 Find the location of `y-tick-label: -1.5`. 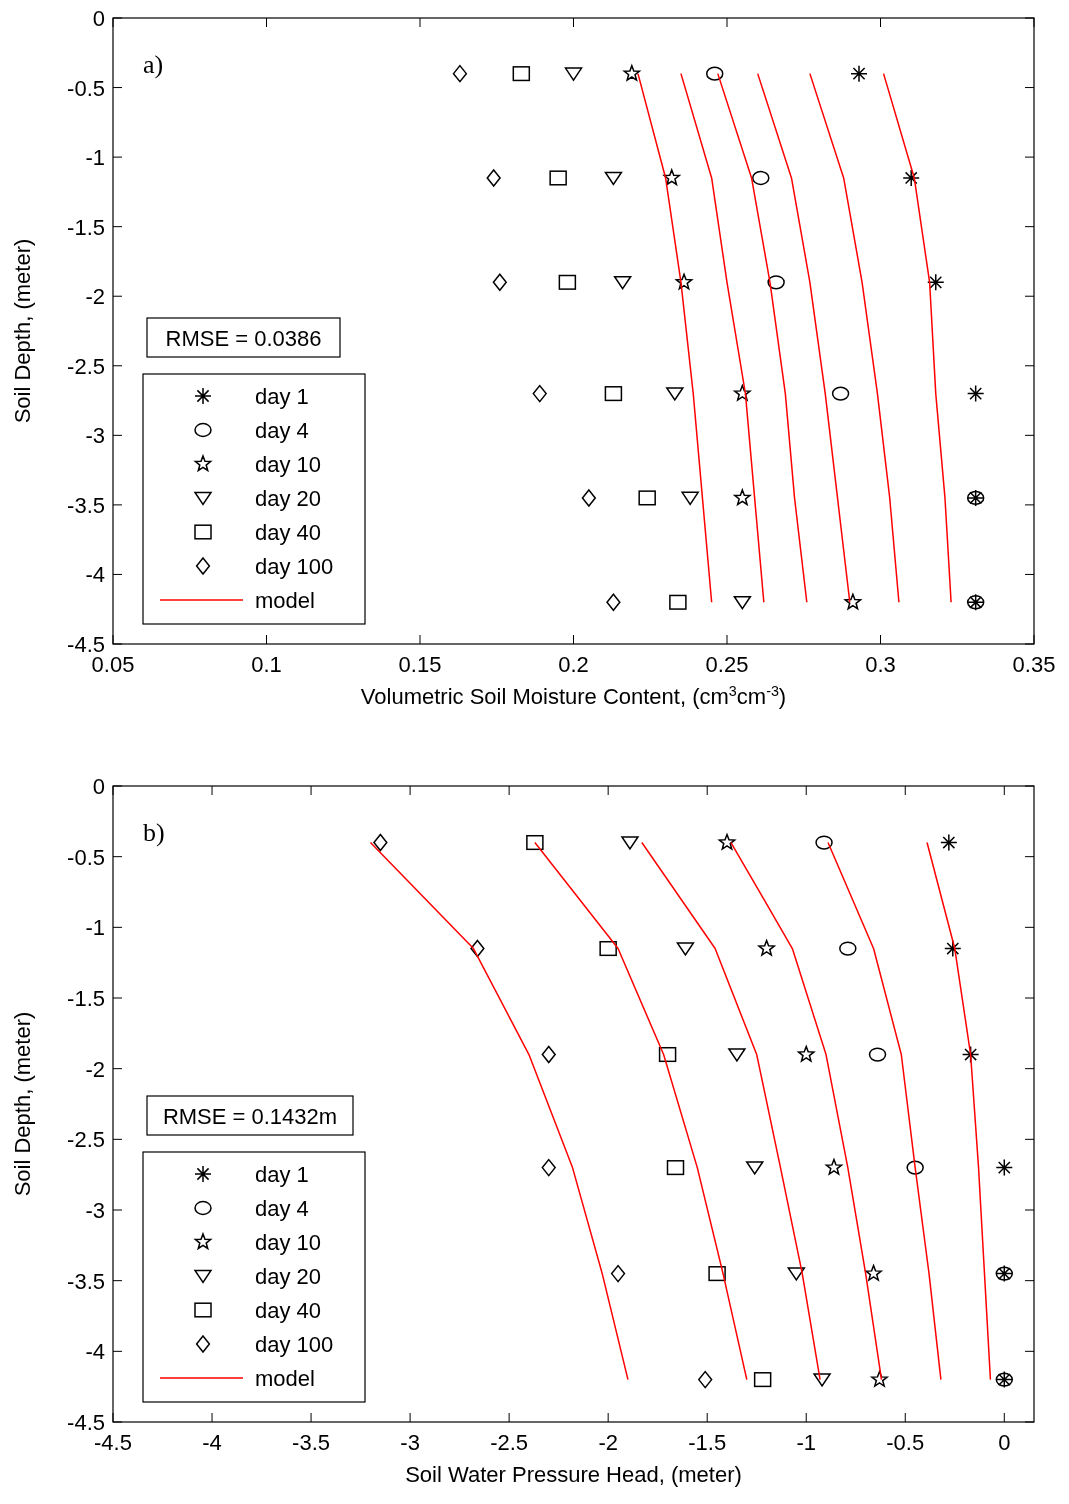

y-tick-label: -1.5 is located at coordinates (86, 227).